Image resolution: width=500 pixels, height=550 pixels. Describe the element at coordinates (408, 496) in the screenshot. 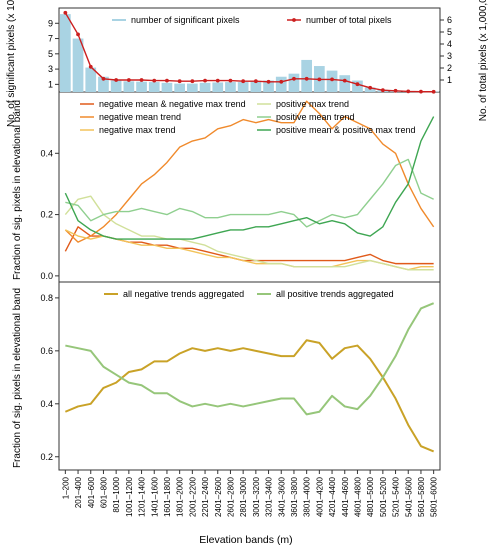

I see `x-tick-label: 5401–5600` at that location.